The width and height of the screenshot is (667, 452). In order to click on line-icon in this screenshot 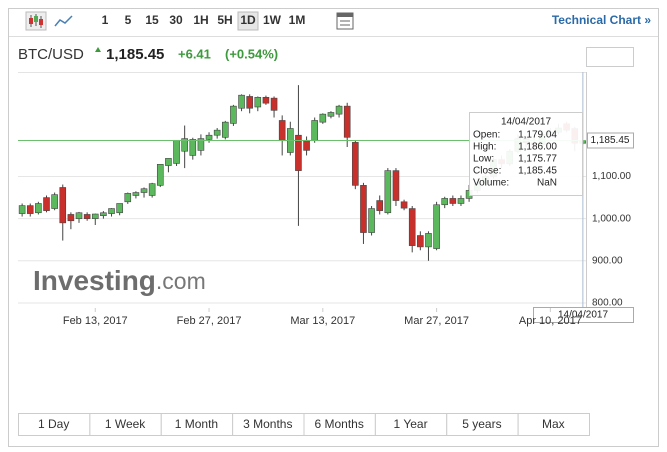, I will do `click(63, 21)`.